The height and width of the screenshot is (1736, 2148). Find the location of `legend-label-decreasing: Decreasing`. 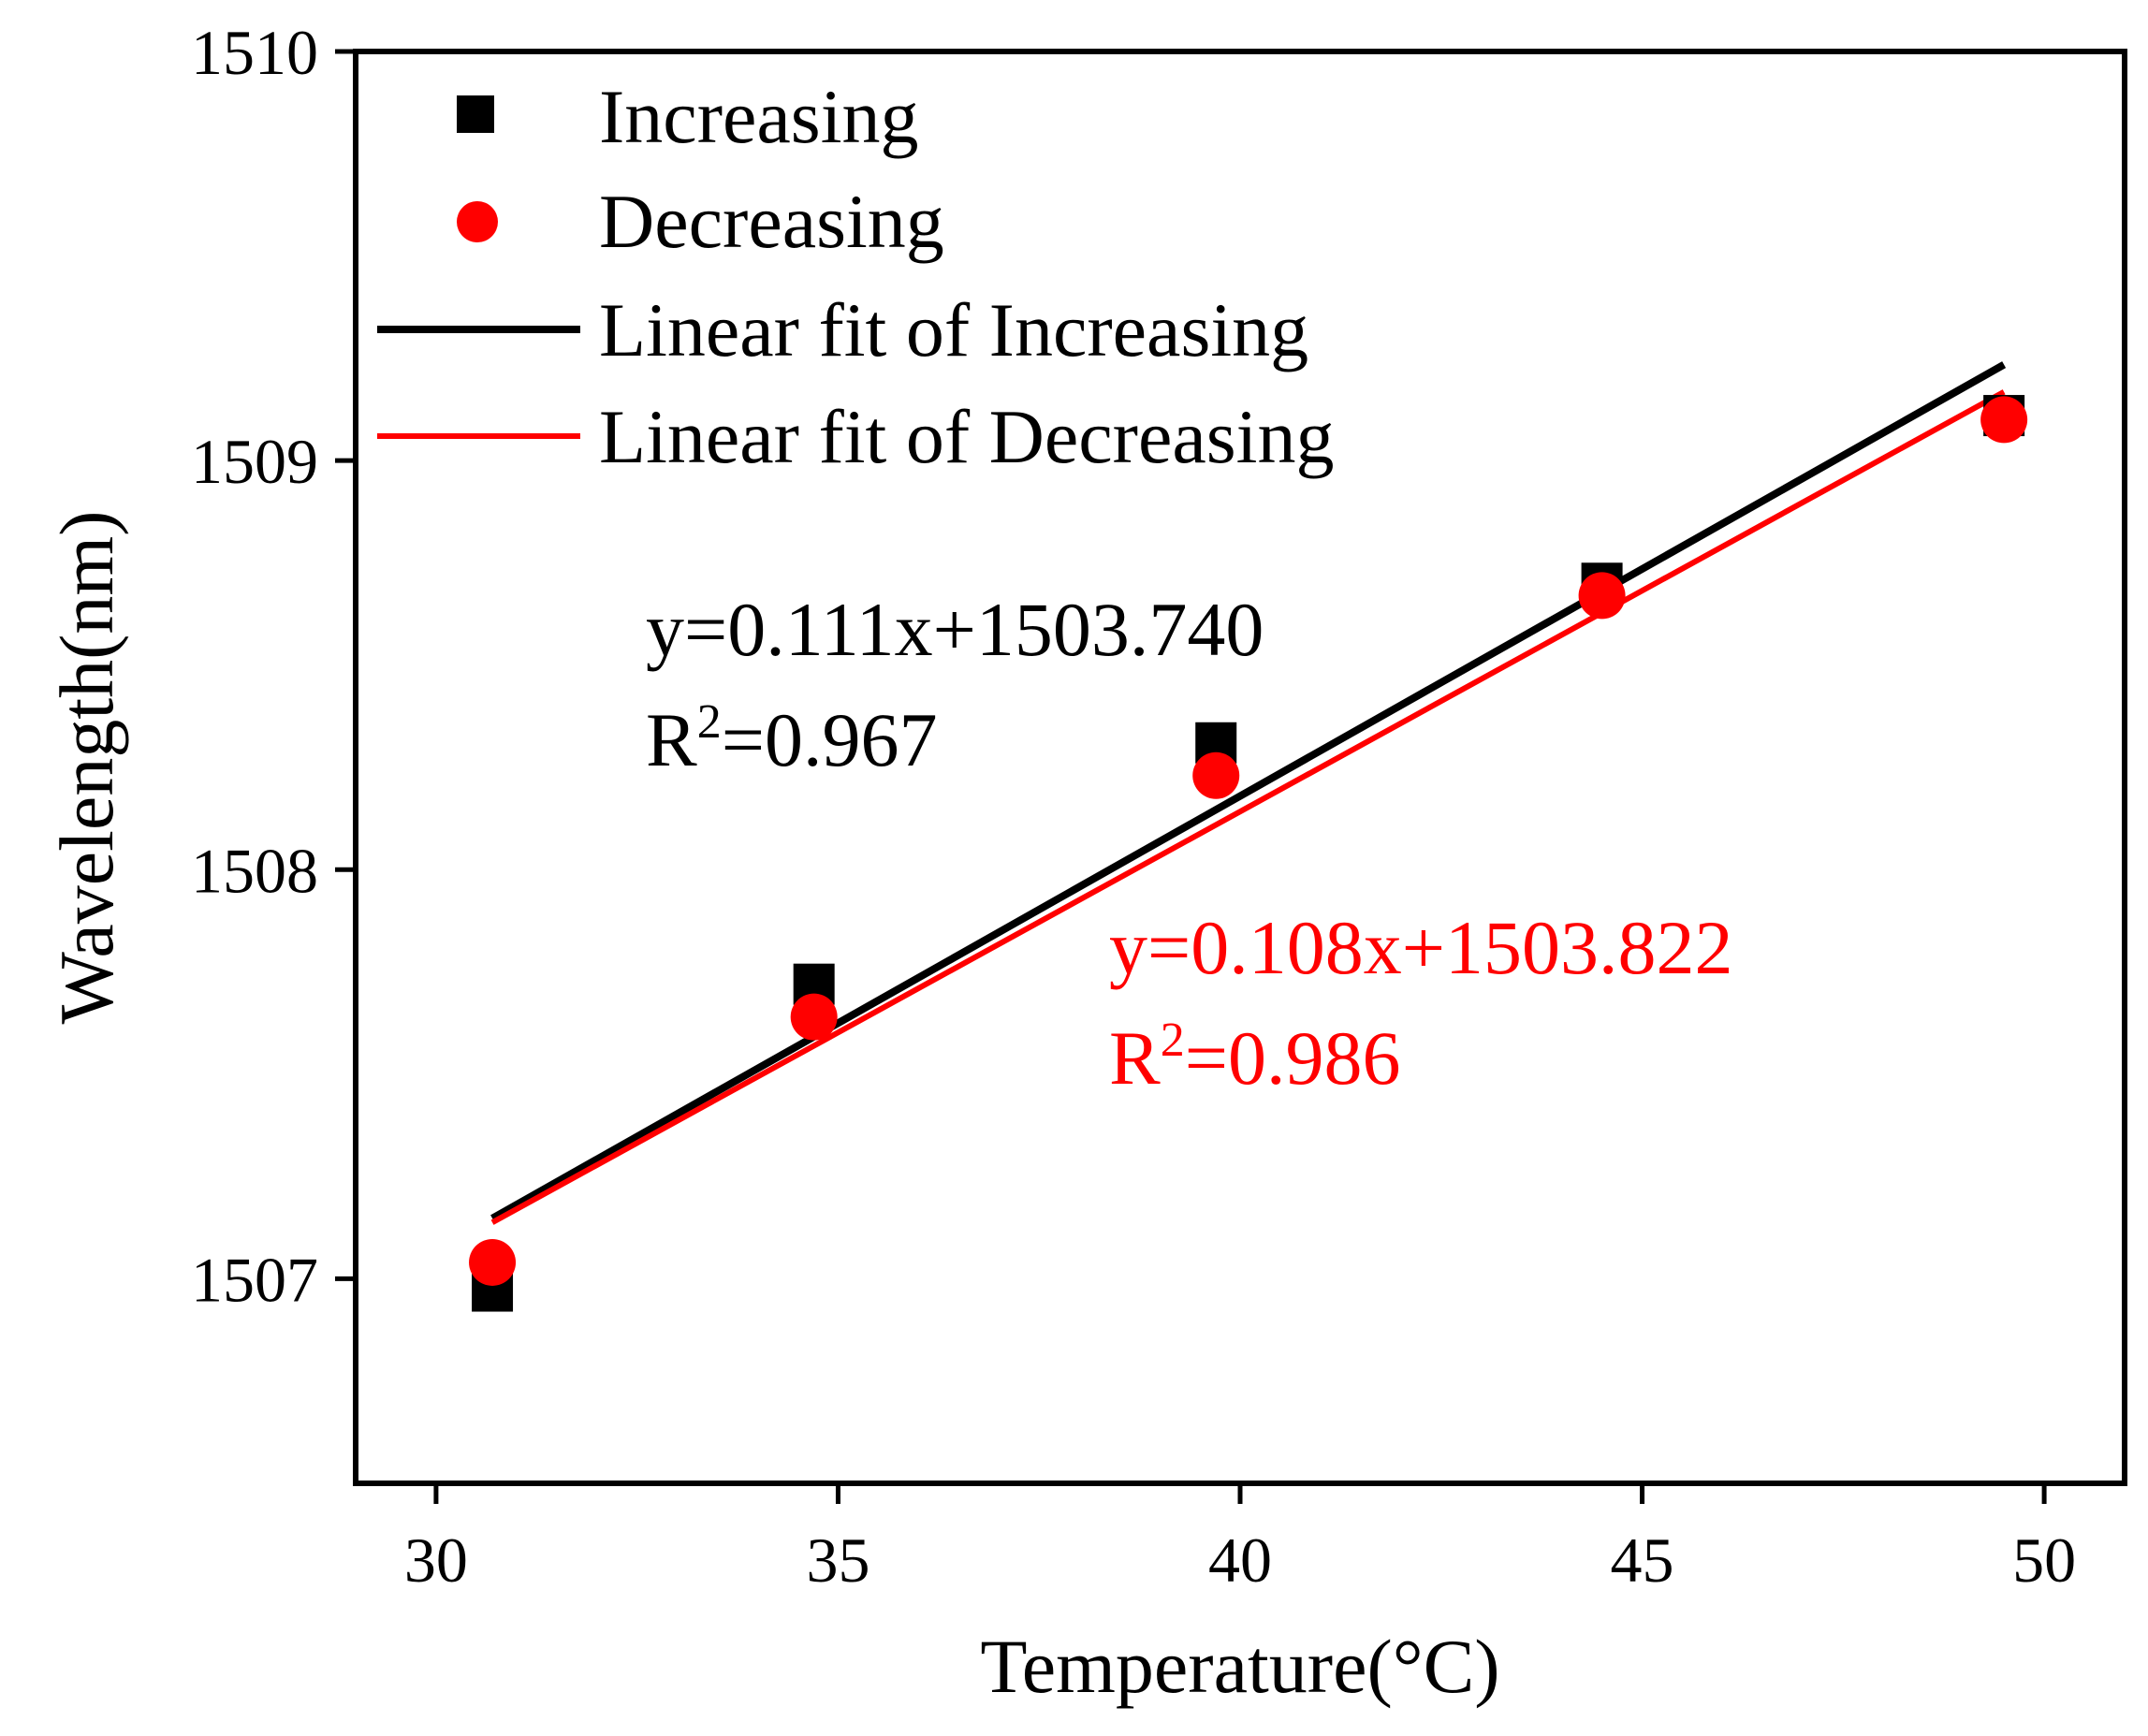

legend-label-decreasing: Decreasing is located at coordinates (771, 221).